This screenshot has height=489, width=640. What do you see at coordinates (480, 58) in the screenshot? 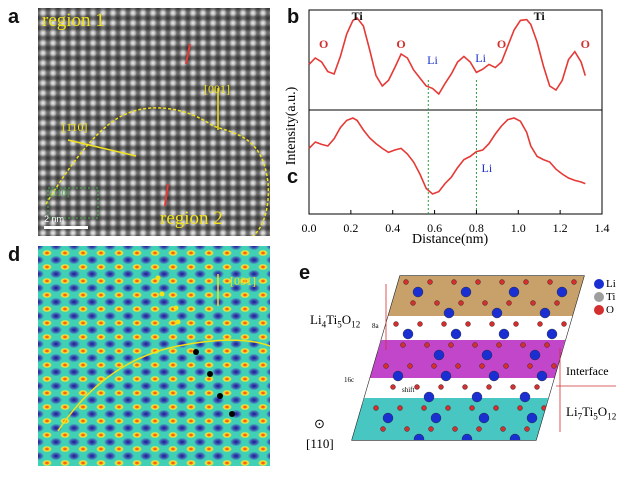
I see `peak-label: Li` at bounding box center [480, 58].